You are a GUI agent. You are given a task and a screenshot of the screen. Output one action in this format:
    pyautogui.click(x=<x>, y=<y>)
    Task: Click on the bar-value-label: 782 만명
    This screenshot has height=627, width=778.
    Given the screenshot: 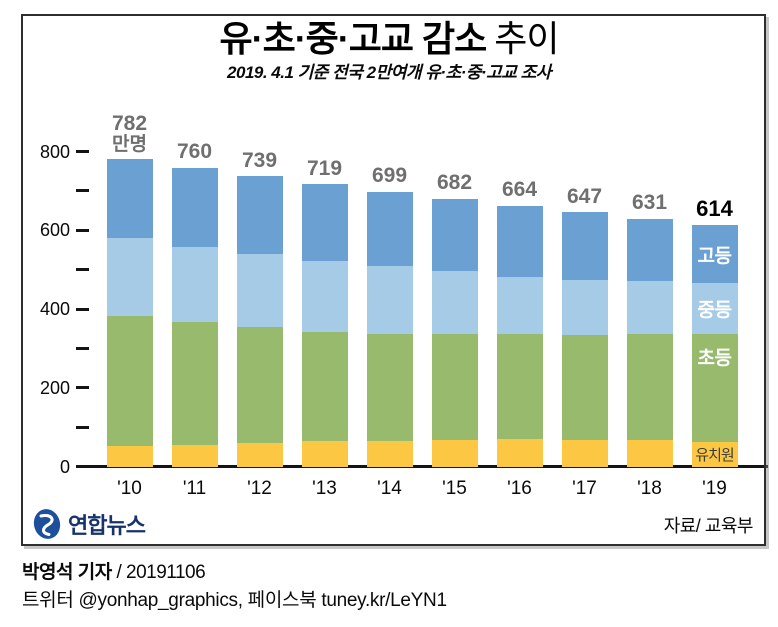 What is the action you would take?
    pyautogui.click(x=129, y=133)
    